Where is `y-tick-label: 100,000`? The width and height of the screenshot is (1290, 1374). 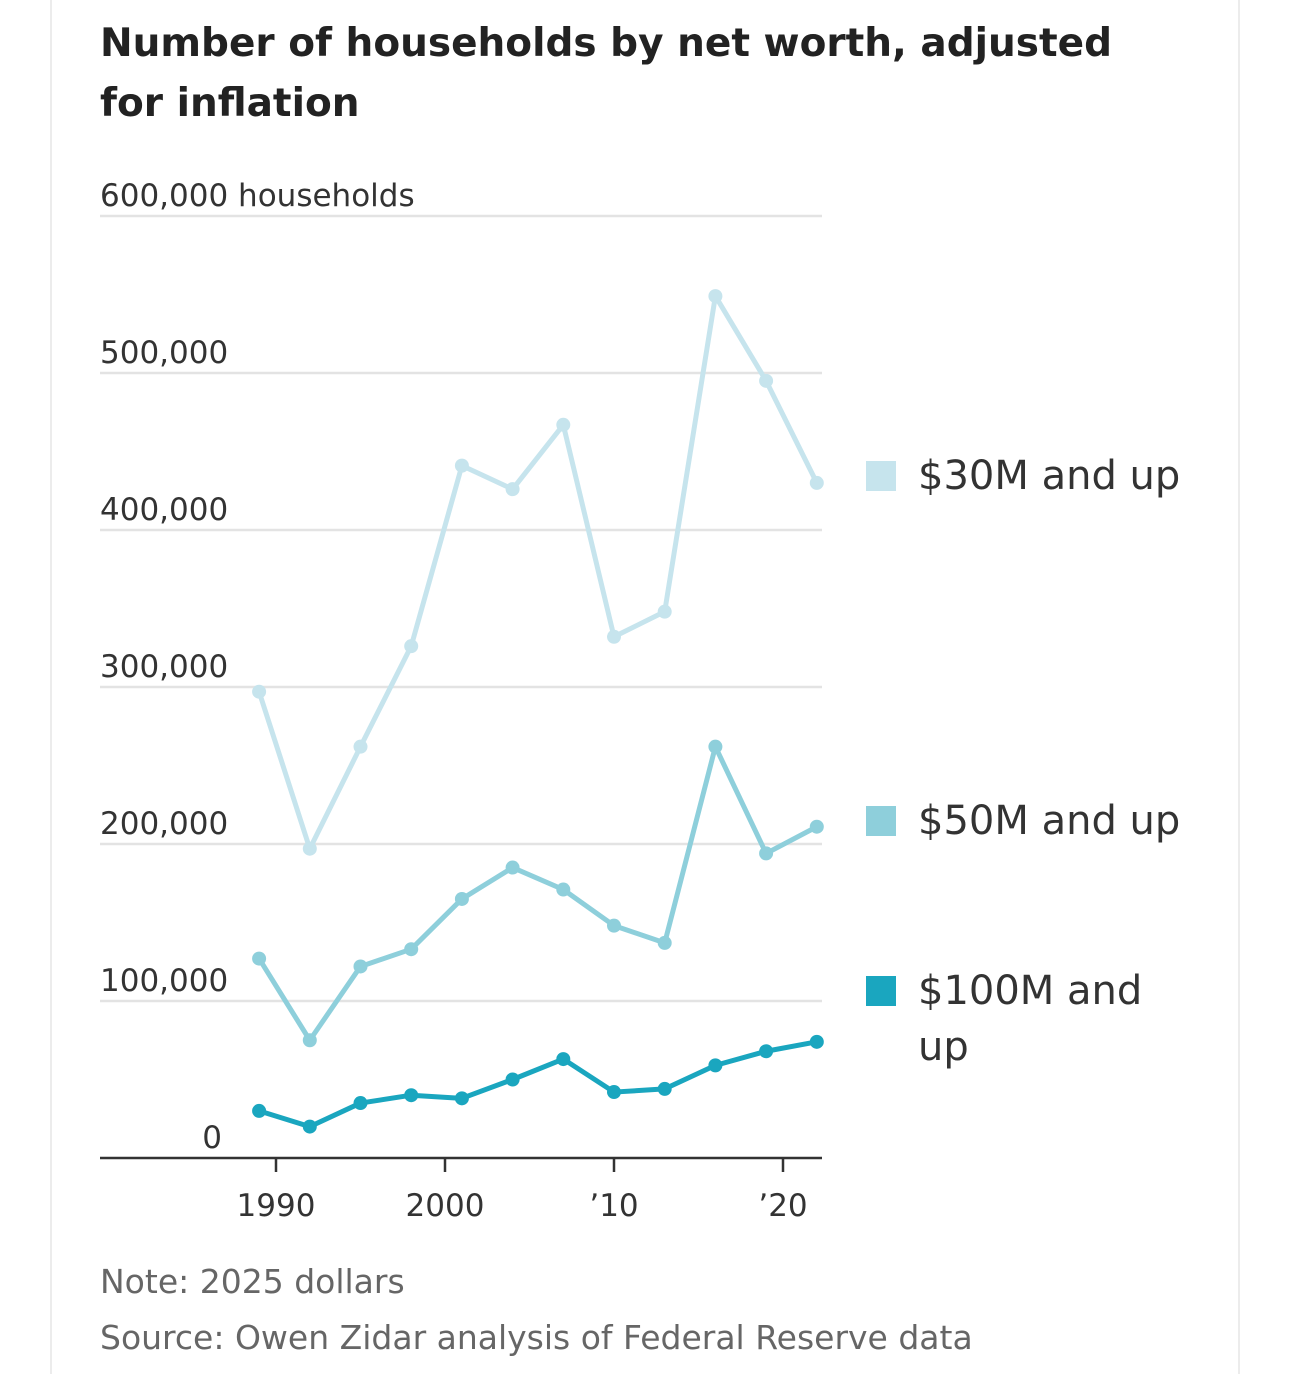 y-tick-label: 100,000 is located at coordinates (164, 981).